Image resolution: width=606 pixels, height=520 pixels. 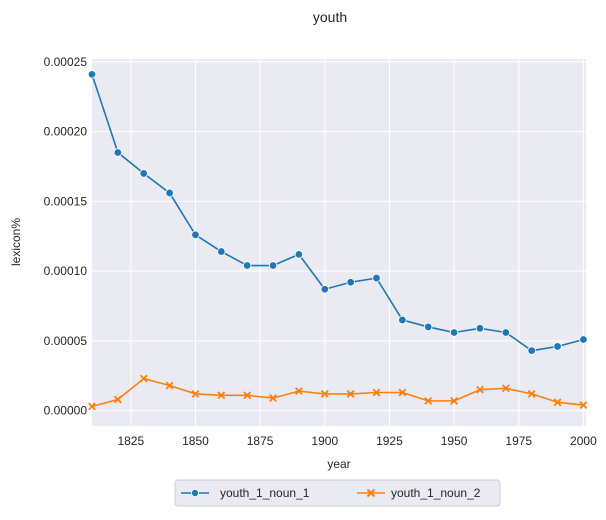 I want to click on x-tick-label: 1900, so click(x=324, y=441).